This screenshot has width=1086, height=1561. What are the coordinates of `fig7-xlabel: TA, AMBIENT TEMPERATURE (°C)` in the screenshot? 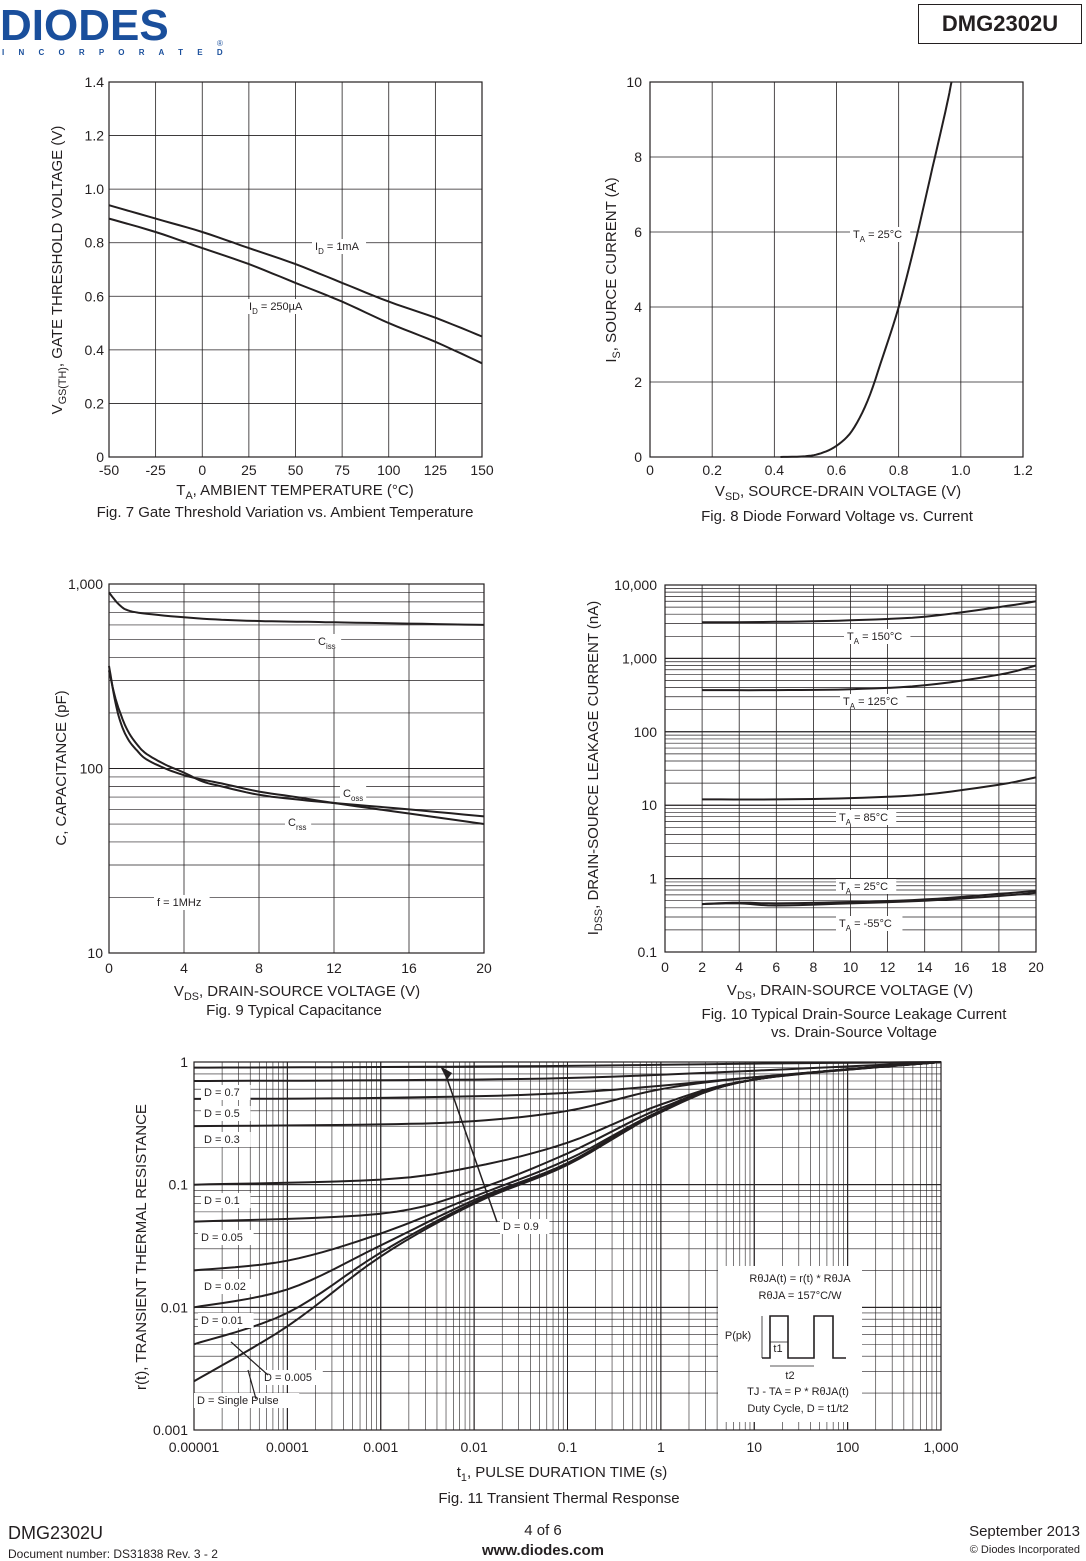 It's located at (294, 492).